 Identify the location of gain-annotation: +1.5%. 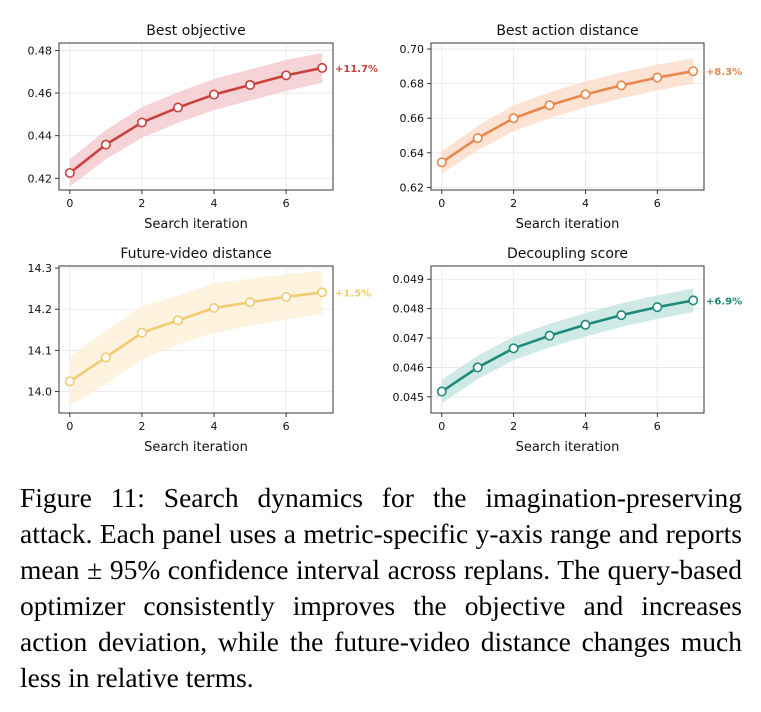
(353, 293).